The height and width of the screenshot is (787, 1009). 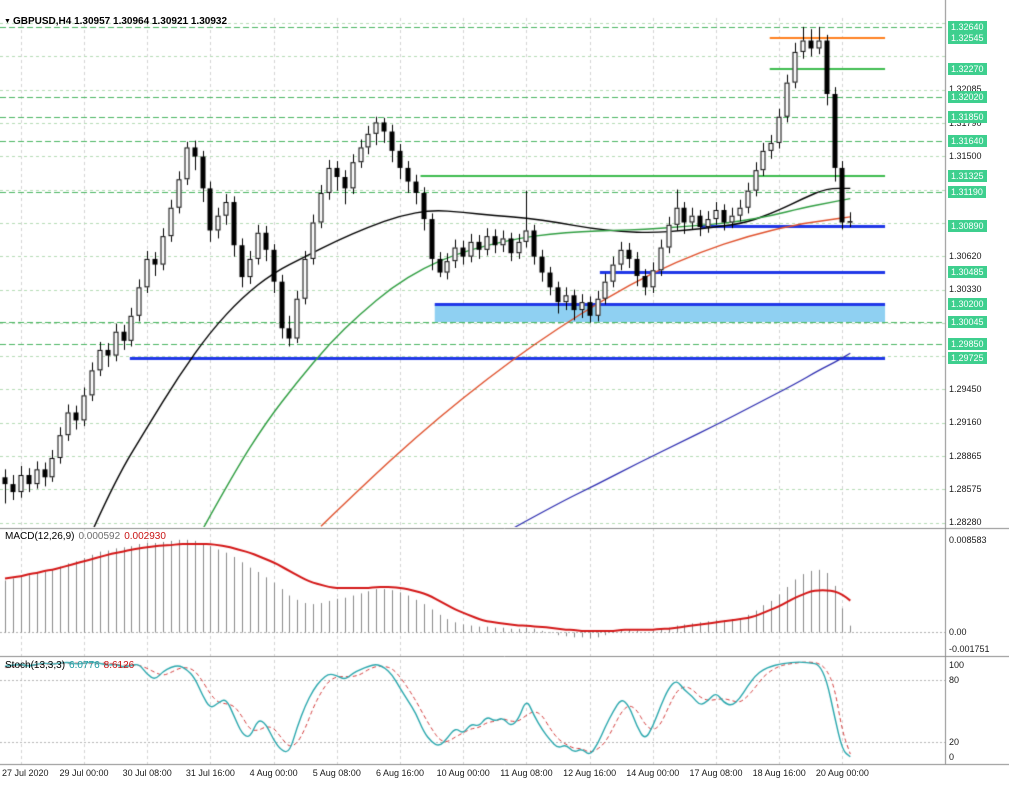 I want to click on macd-panel-title: MACD(12,26,9) 0.000592 0.002930, so click(x=85, y=536).